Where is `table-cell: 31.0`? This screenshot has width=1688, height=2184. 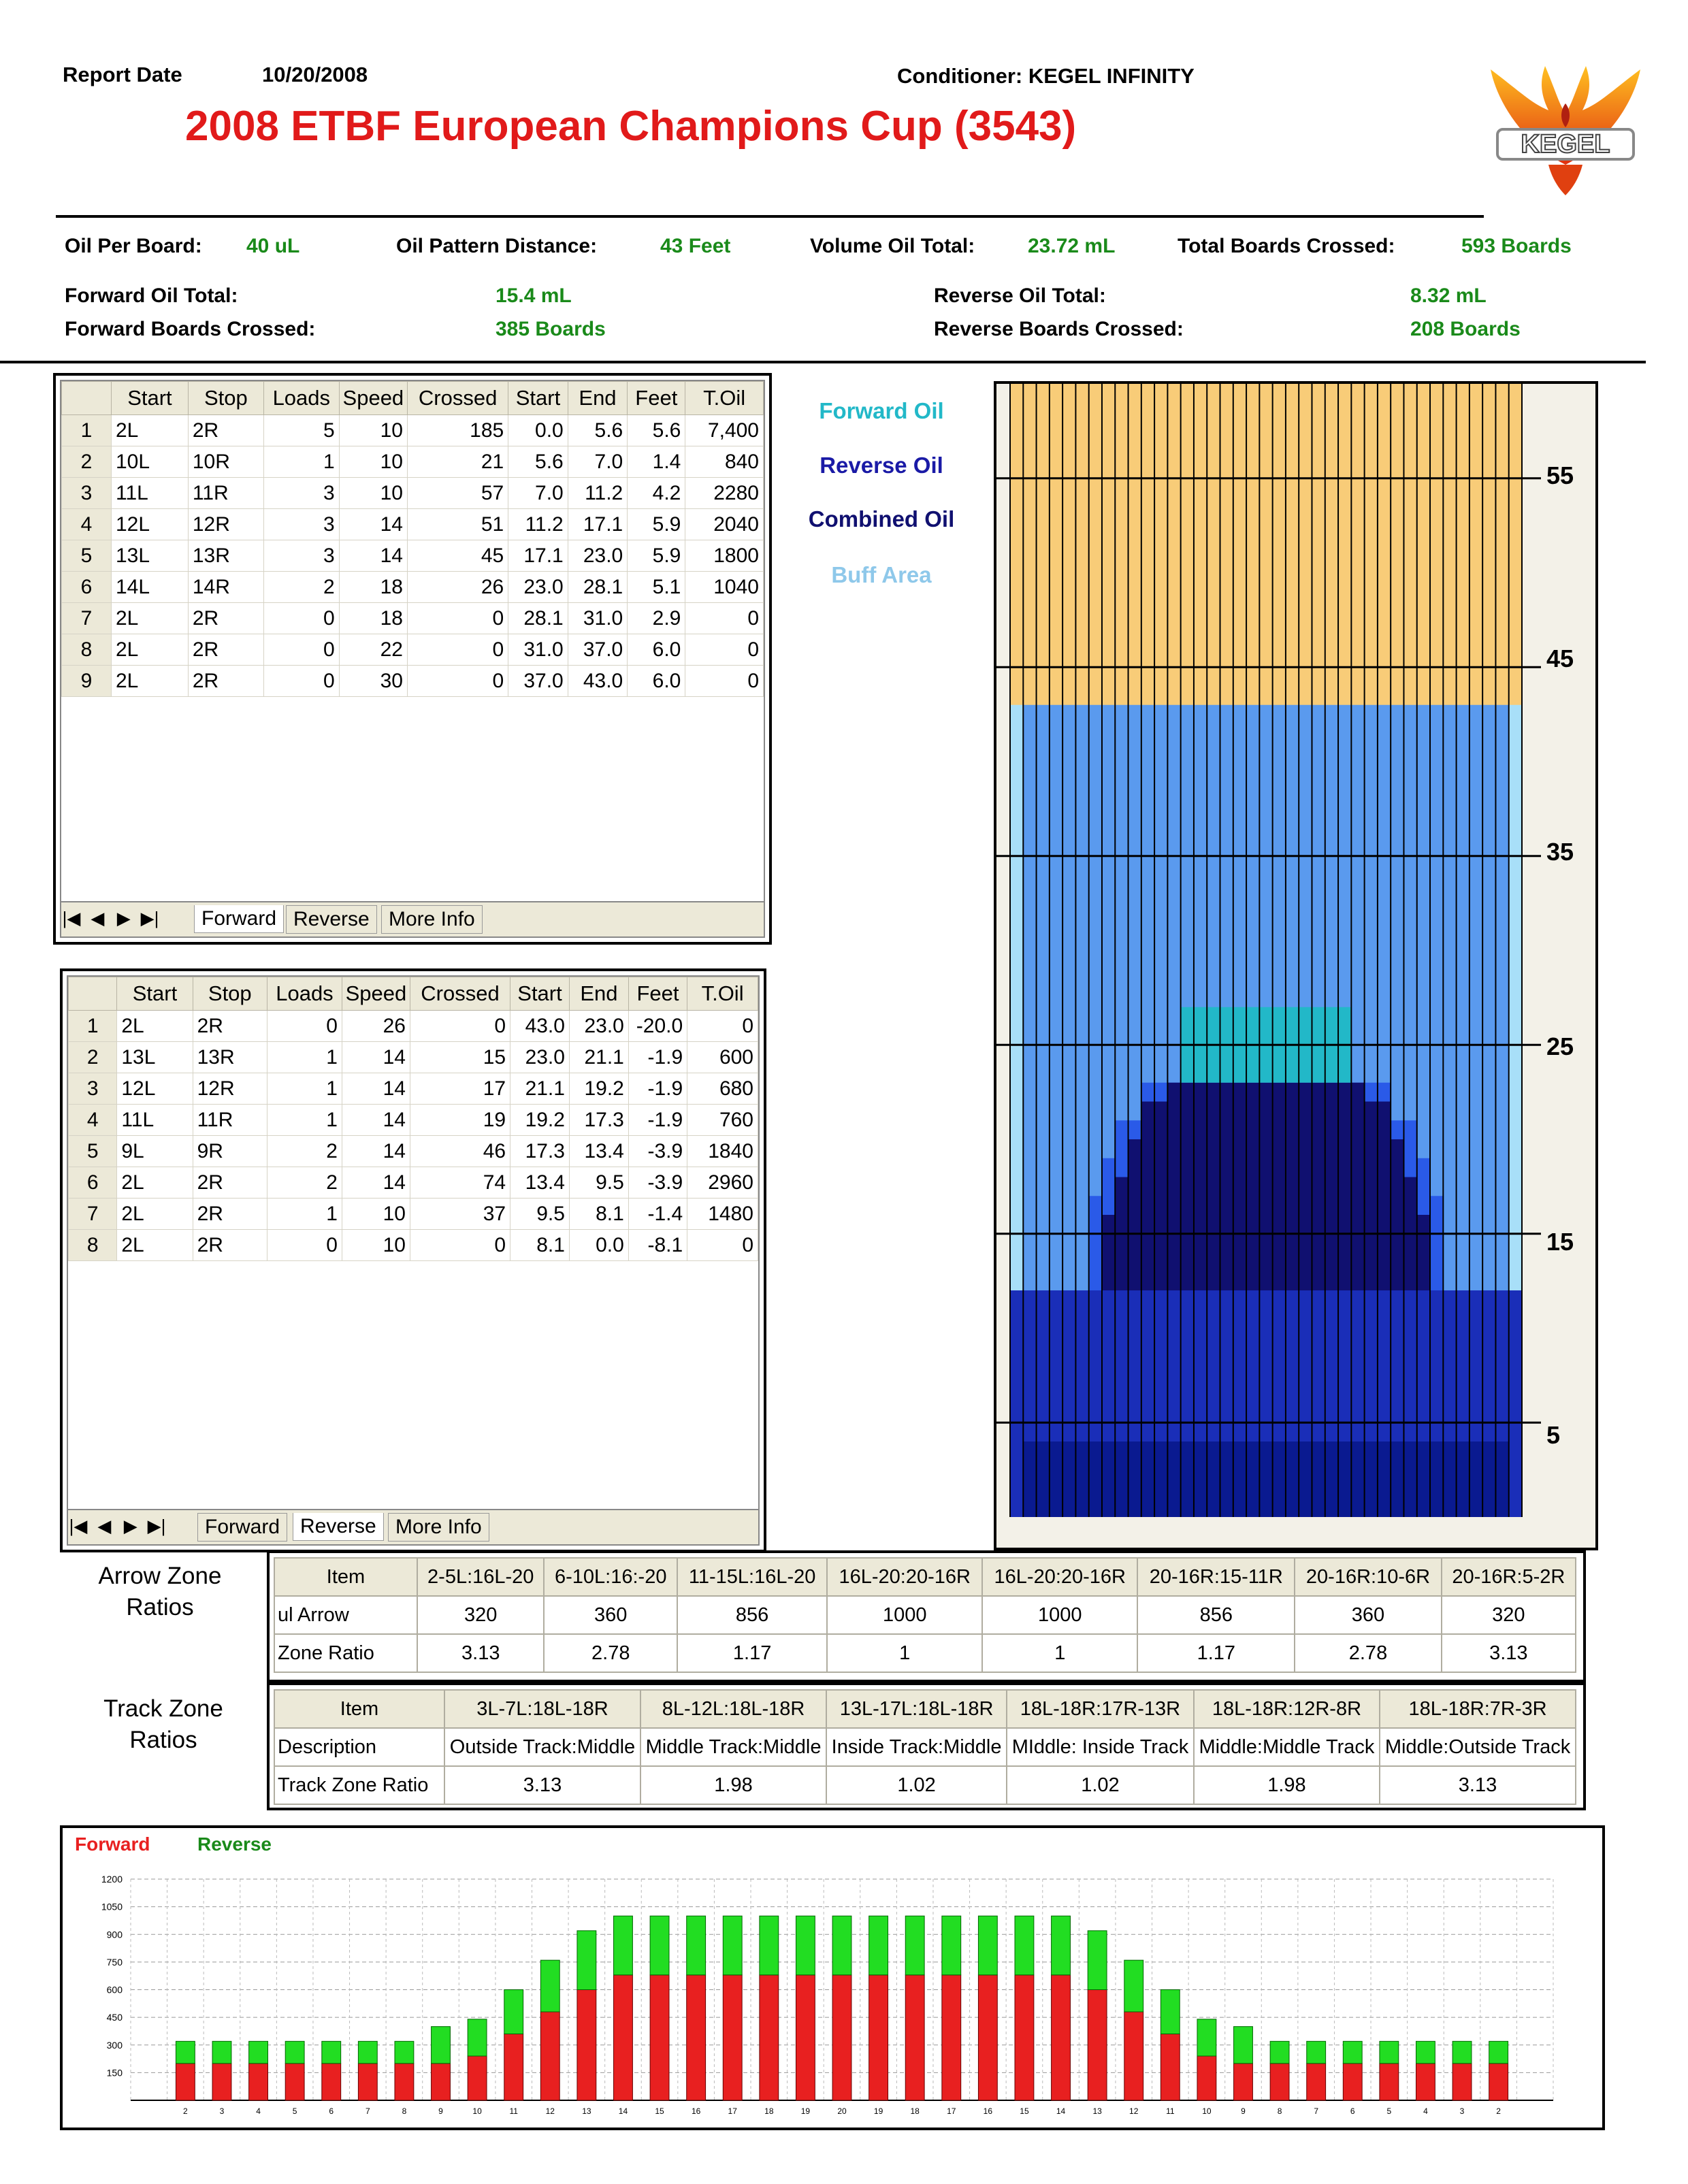
table-cell: 31.0 is located at coordinates (538, 650).